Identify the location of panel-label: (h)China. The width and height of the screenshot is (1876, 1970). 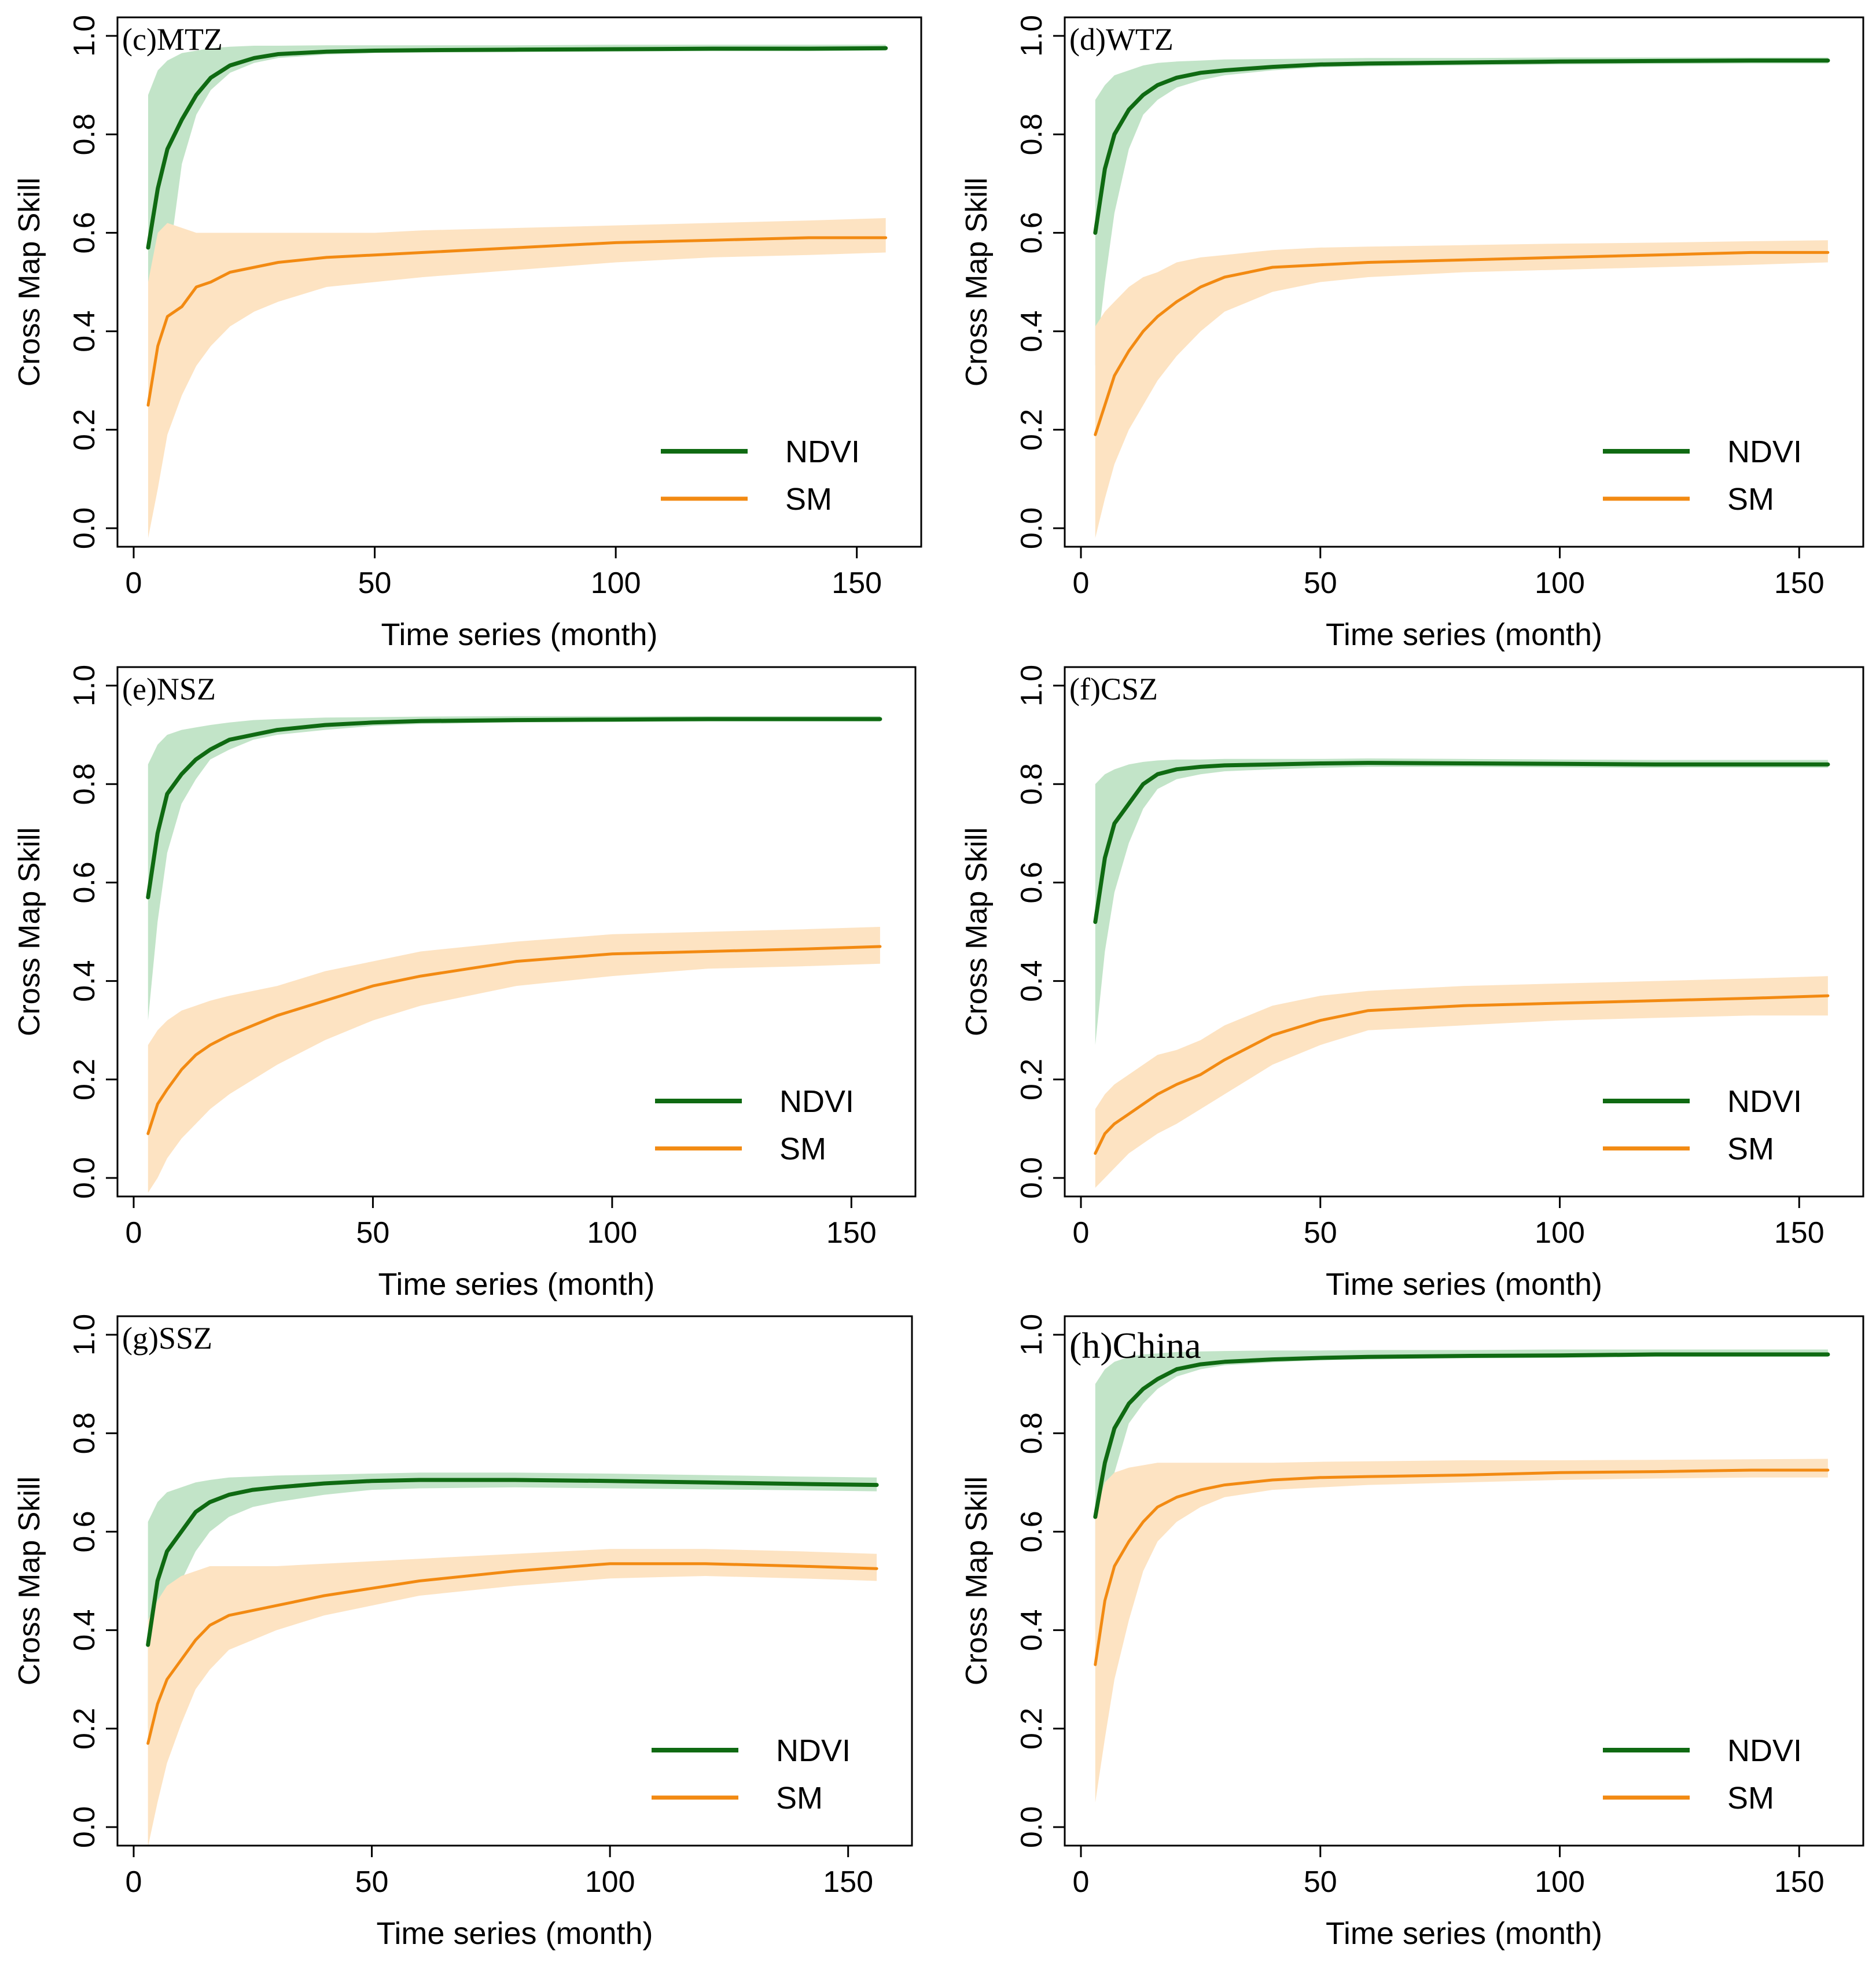
(1135, 1345).